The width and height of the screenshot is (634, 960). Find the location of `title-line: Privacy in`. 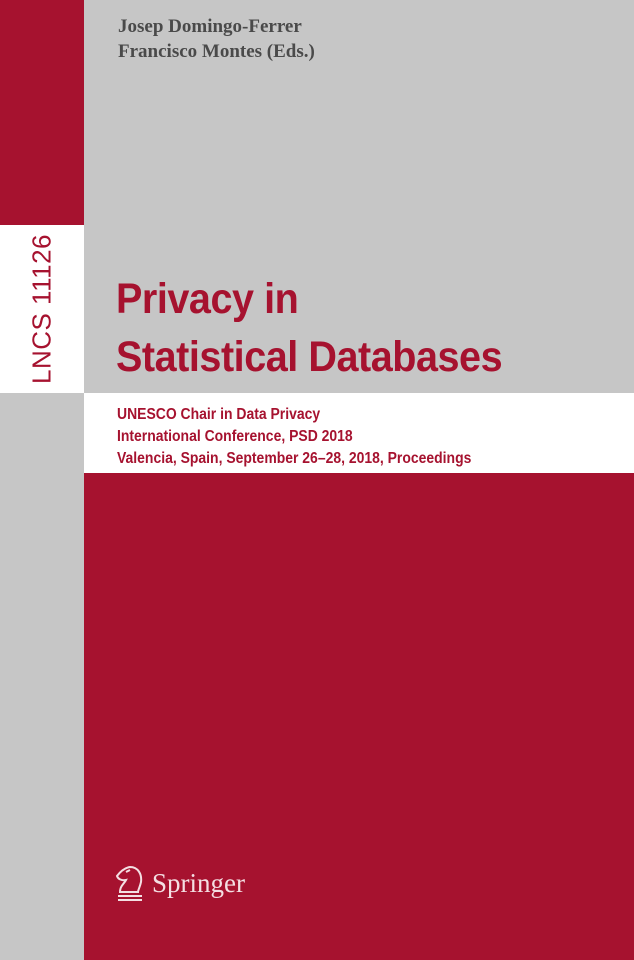

title-line: Privacy in is located at coordinates (207, 299).